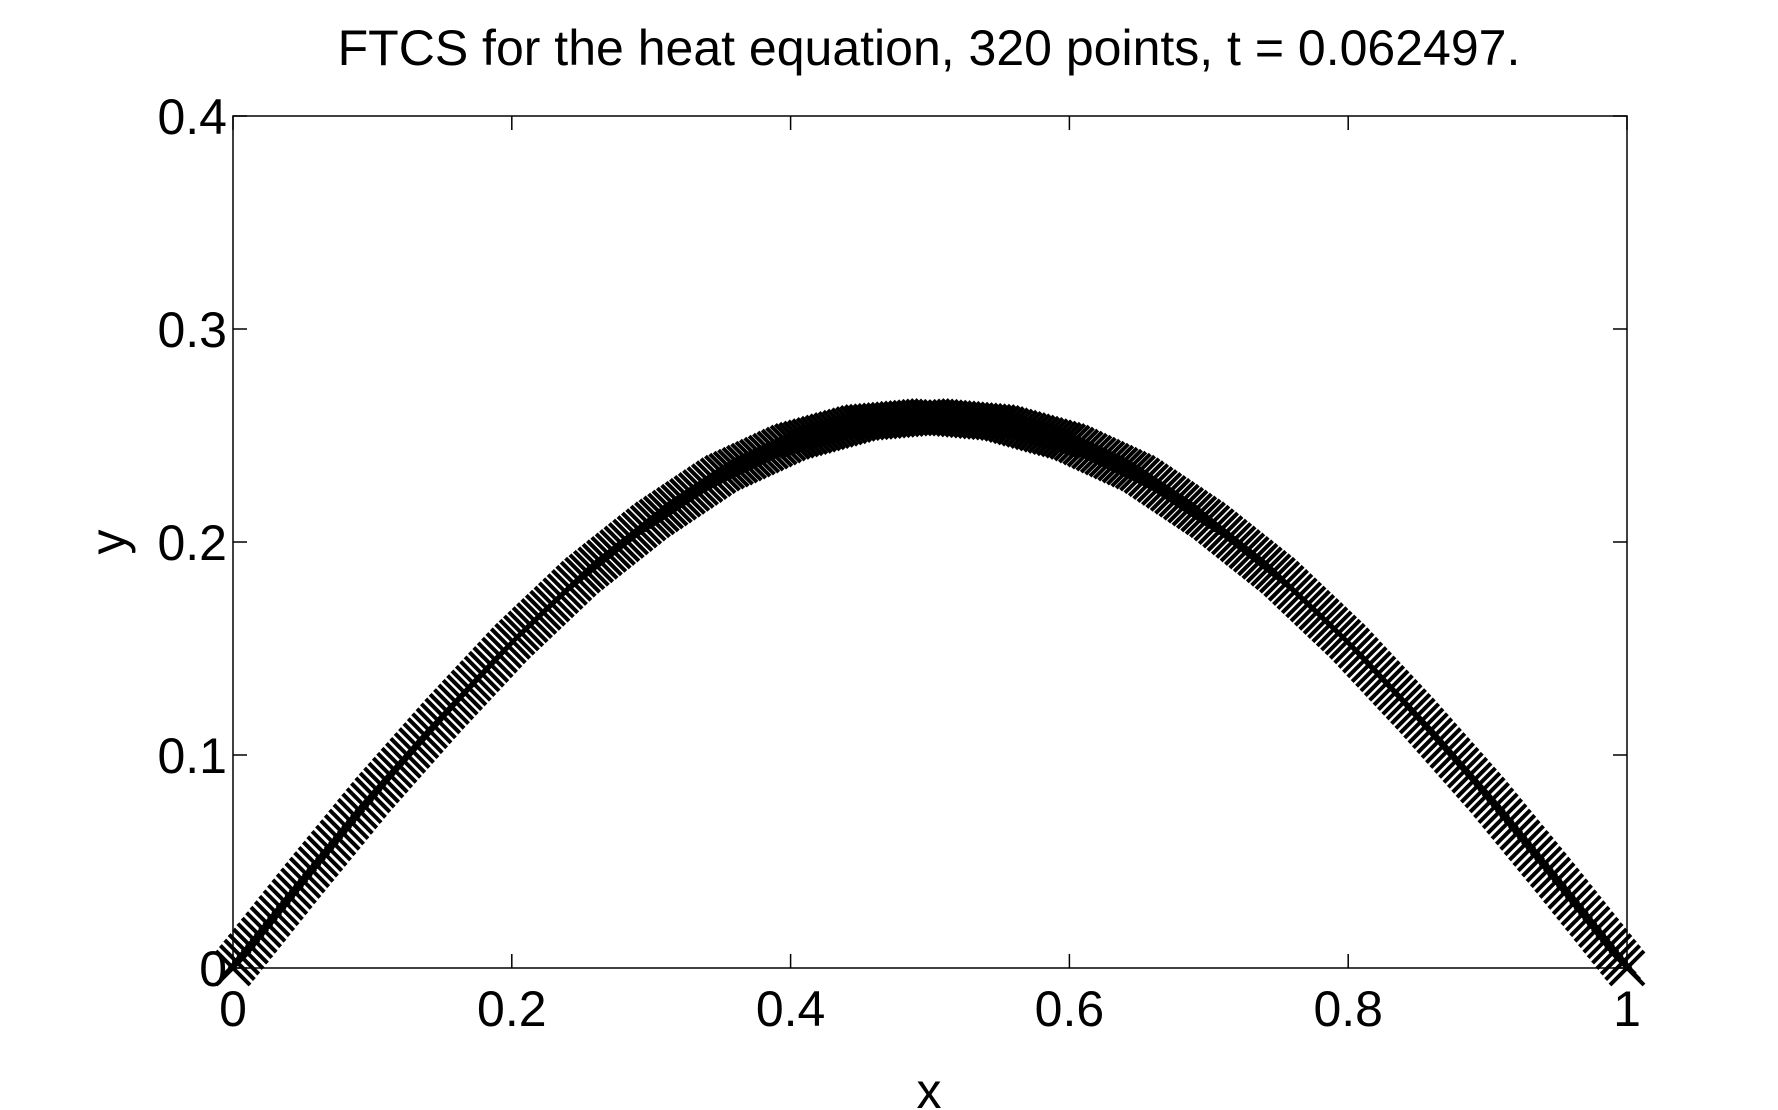 The height and width of the screenshot is (1110, 1778). I want to click on x-tick-label: 0.2, so click(512, 1009).